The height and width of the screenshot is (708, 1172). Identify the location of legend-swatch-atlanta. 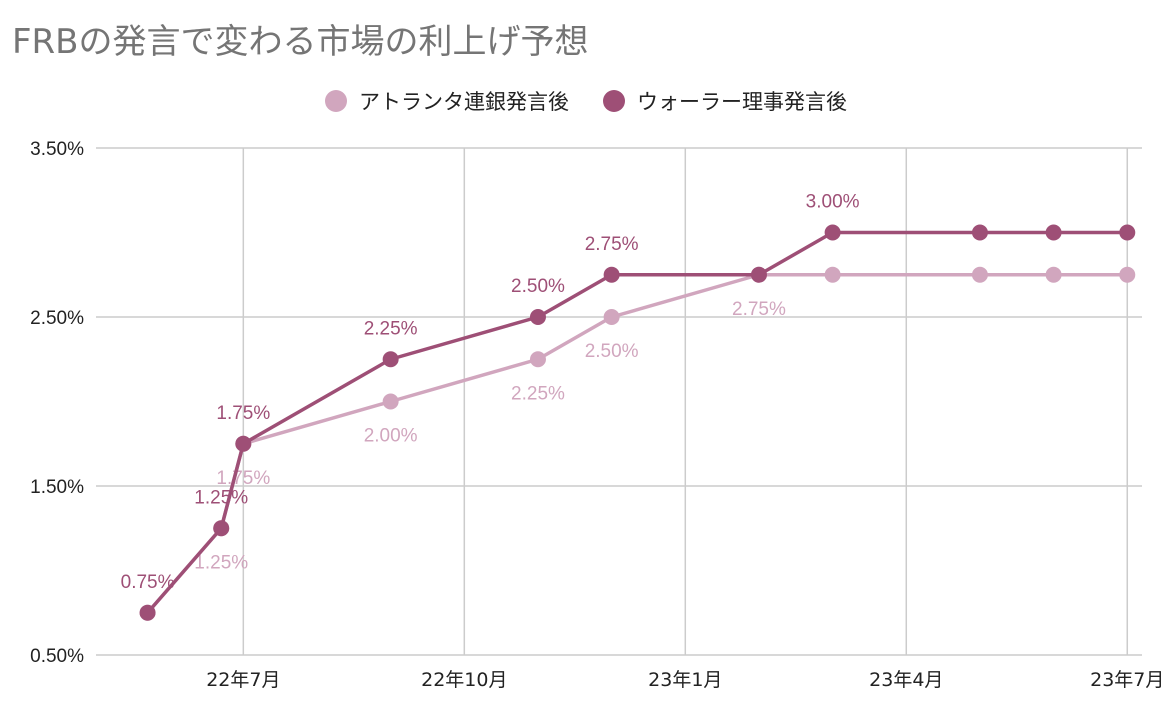
(336, 101).